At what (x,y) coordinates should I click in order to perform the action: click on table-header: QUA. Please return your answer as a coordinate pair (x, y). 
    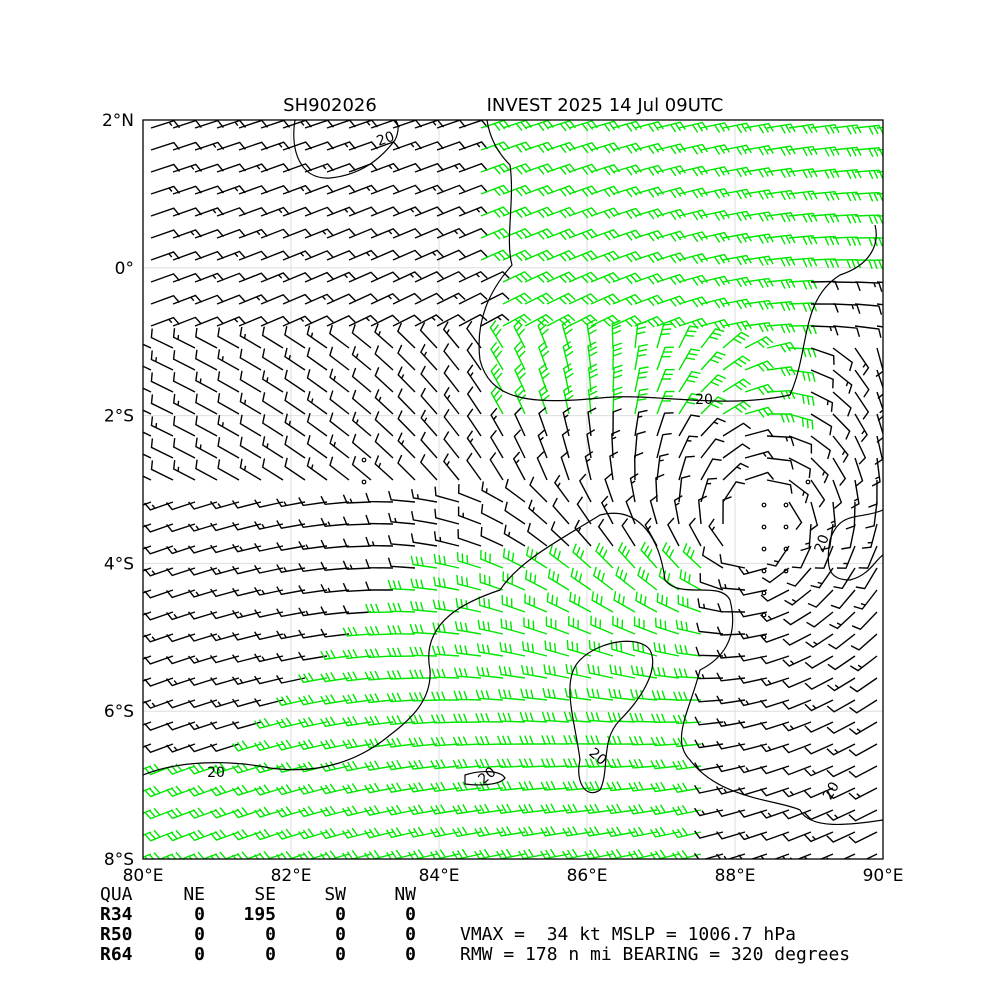
    Looking at the image, I should click on (116, 894).